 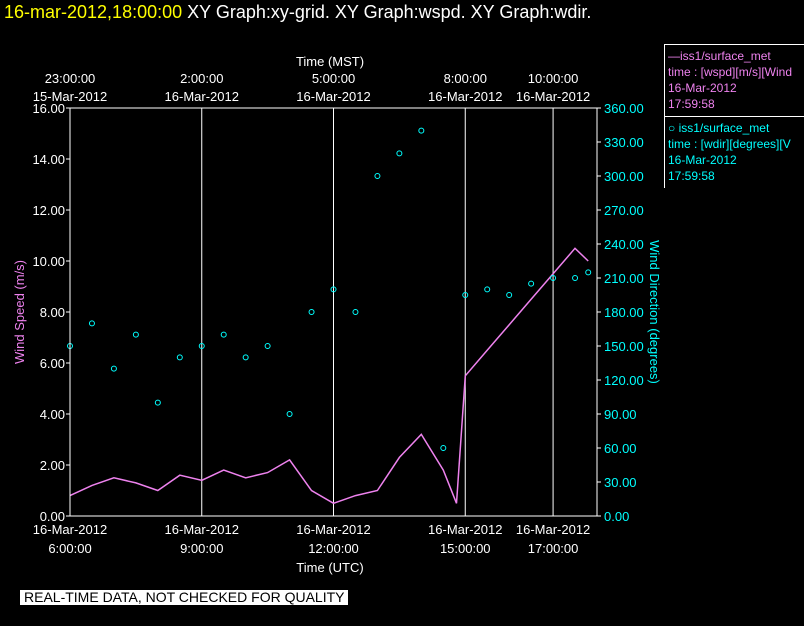 What do you see at coordinates (654, 312) in the screenshot?
I see `right-axis-title: Wind Direction (degrees)` at bounding box center [654, 312].